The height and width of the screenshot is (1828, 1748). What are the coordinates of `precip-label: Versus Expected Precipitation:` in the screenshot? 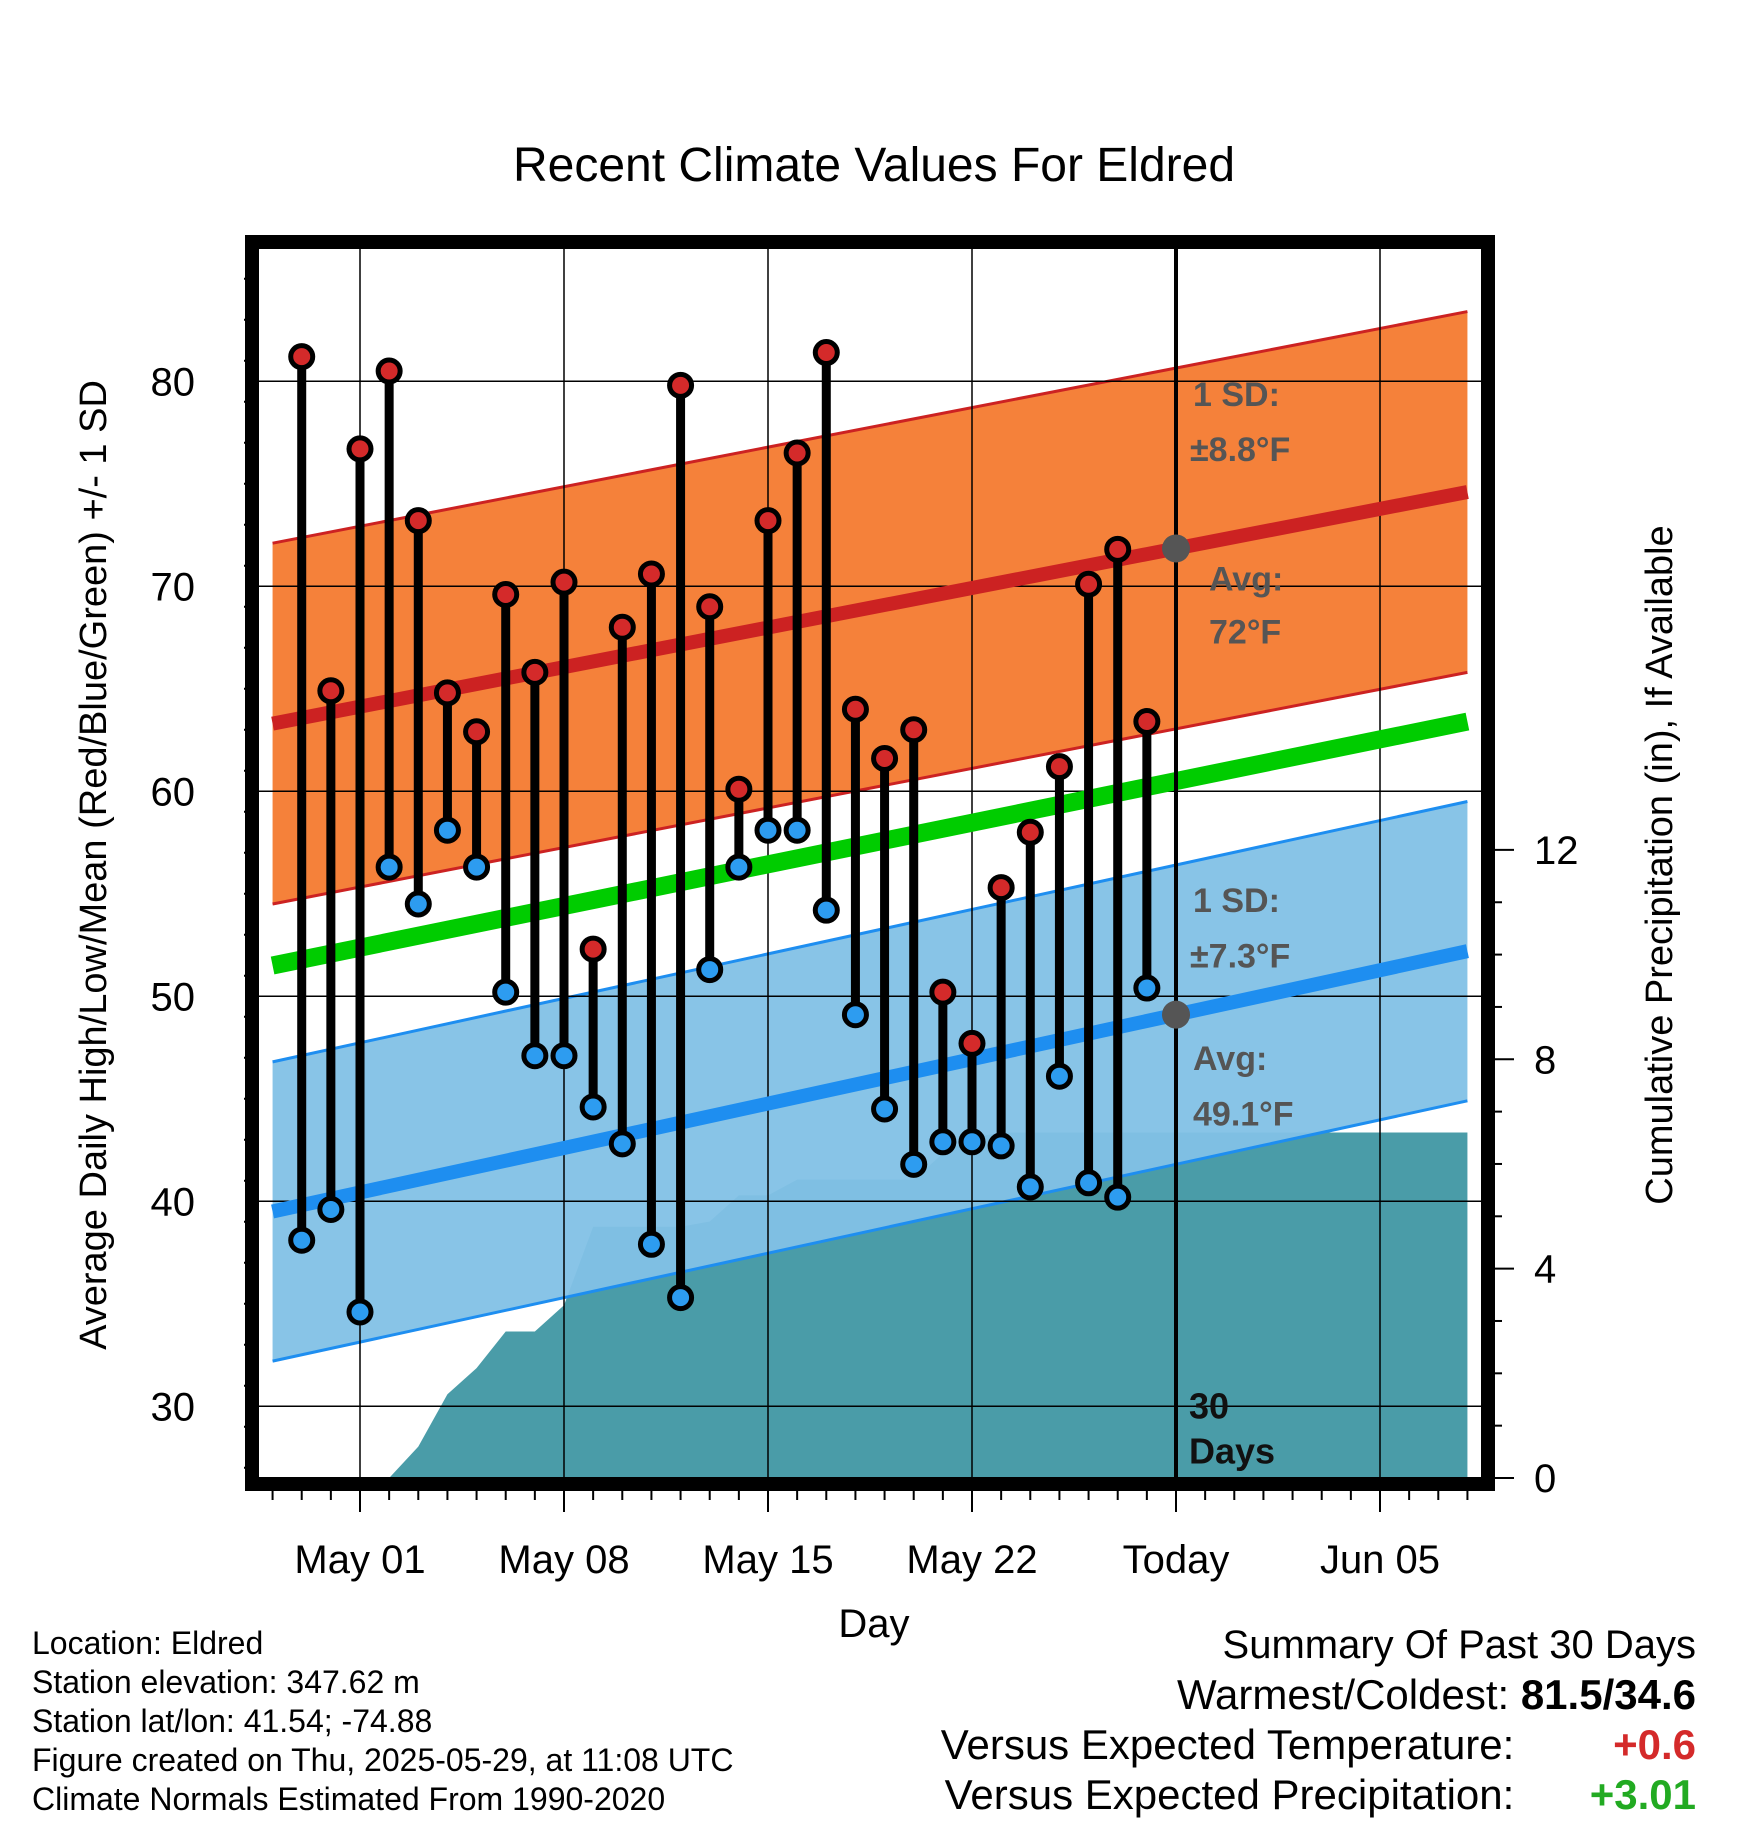 It's located at (1229, 1794).